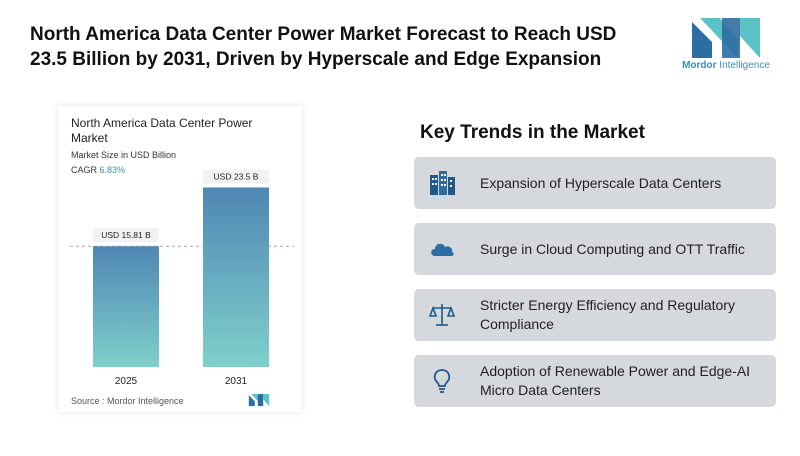 The image size is (800, 456). I want to click on trend-item-cloud: Surge in Cloud Computing and OTT Traffic, so click(595, 249).